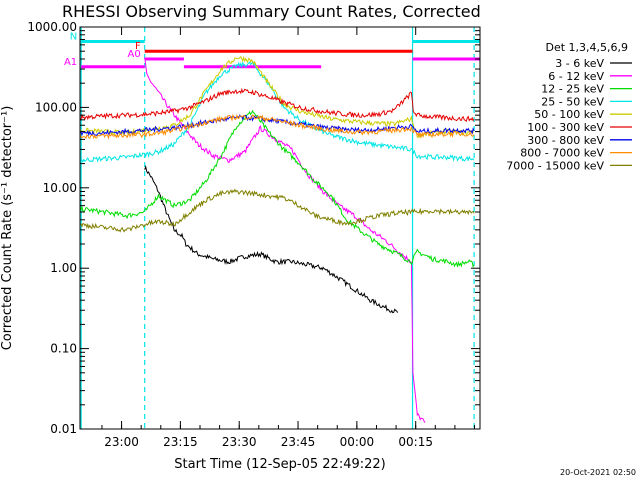  I want to click on legend-label-1: 6 - 12 keV, so click(576, 76).